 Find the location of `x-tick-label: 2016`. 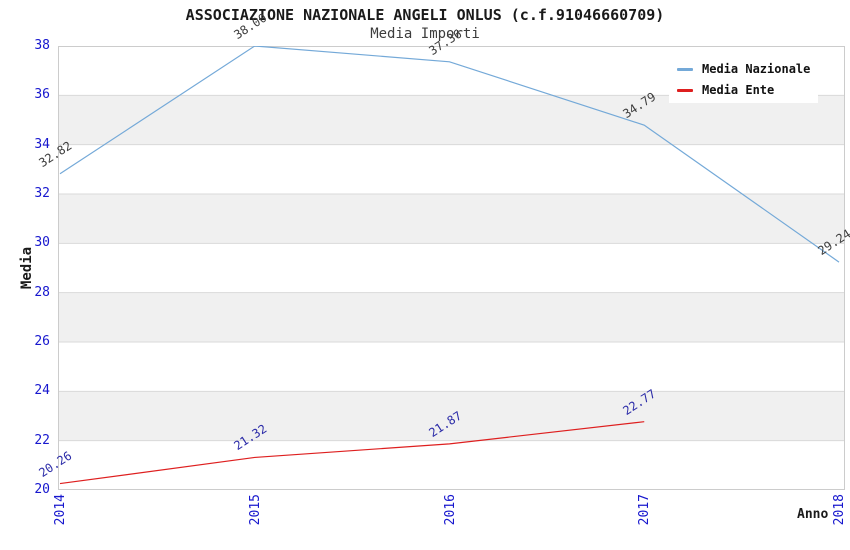

x-tick-label: 2016 is located at coordinates (450, 510).